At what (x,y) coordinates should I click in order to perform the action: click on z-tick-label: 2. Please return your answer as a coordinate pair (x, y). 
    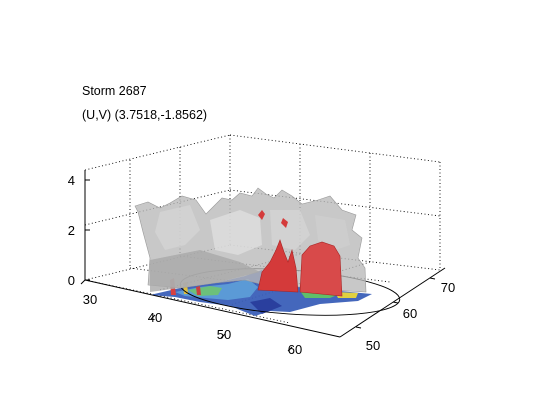
    Looking at the image, I should click on (71, 230).